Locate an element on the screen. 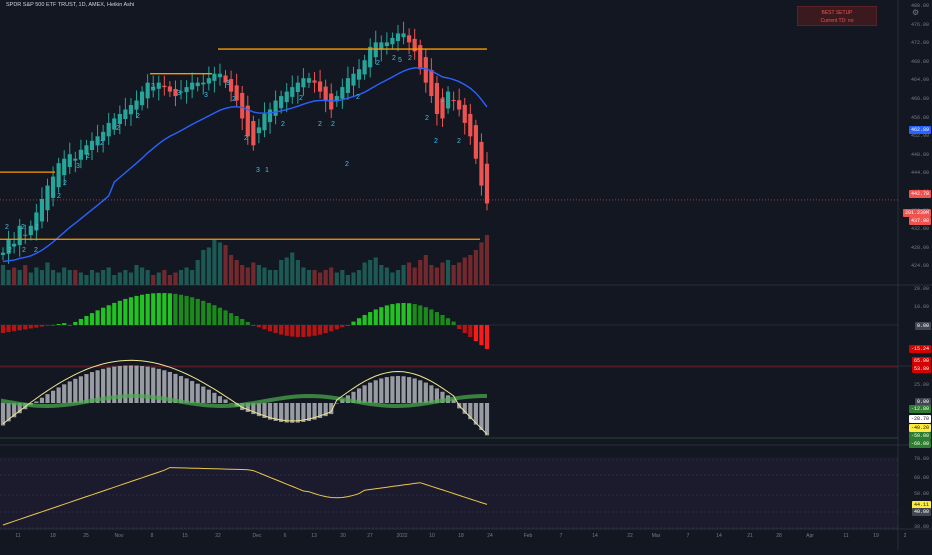 This screenshot has height=555, width=932. osc1-value-tag: -15.24 is located at coordinates (919, 349).